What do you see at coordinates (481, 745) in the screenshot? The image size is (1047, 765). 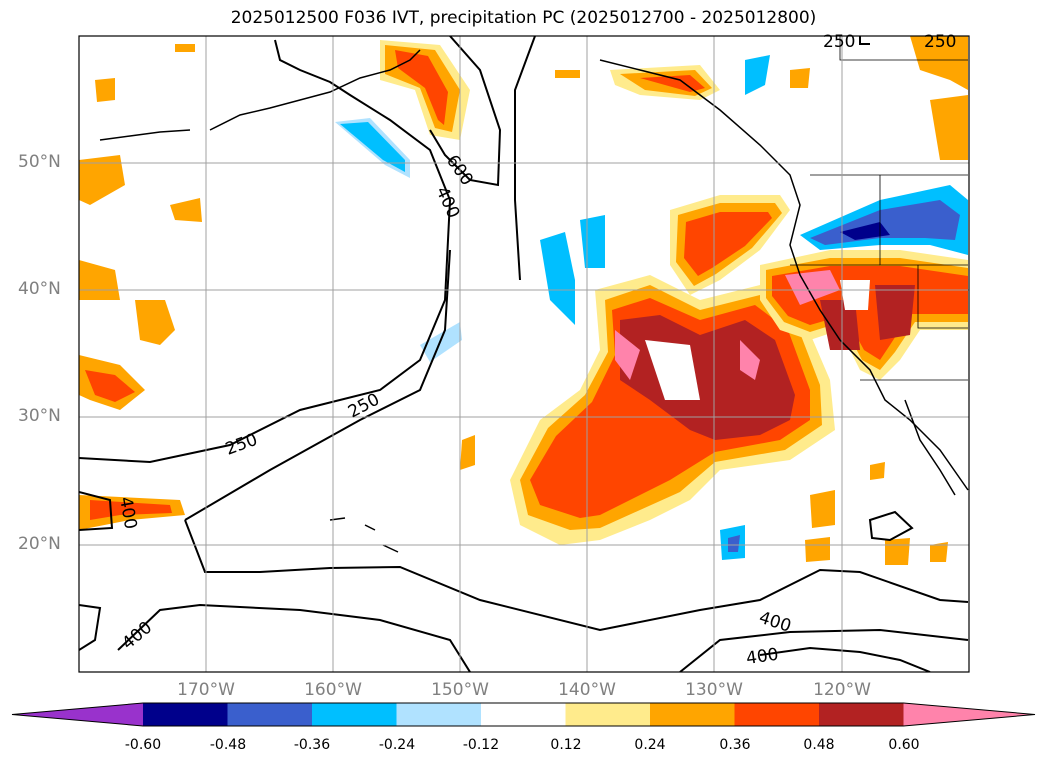 I see `colorbar-tick: -0.12` at bounding box center [481, 745].